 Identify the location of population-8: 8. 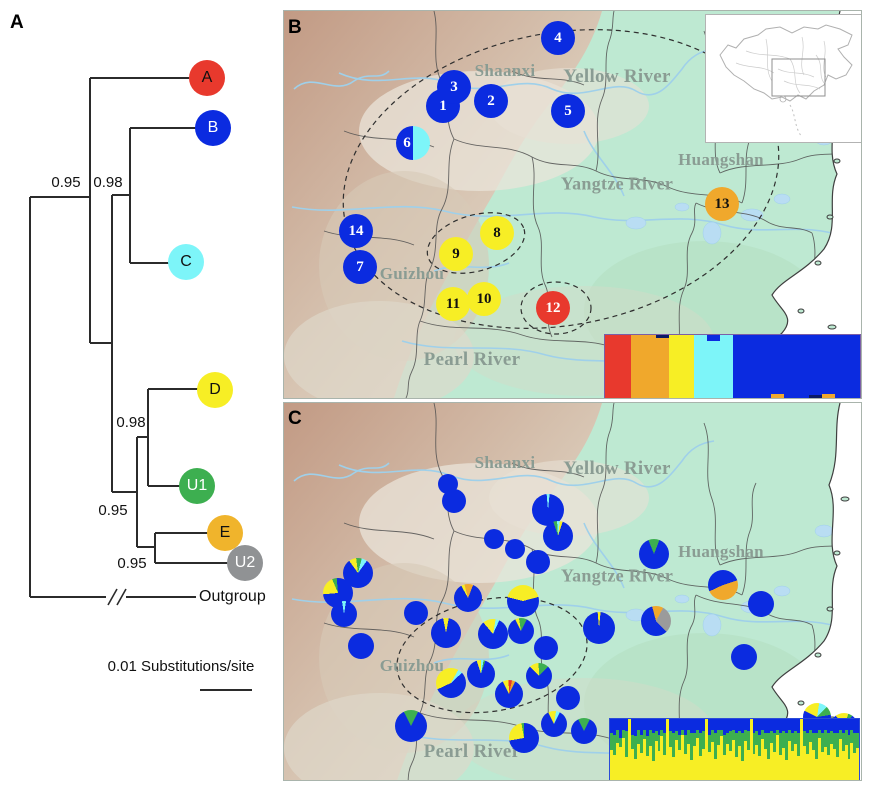
(497, 233).